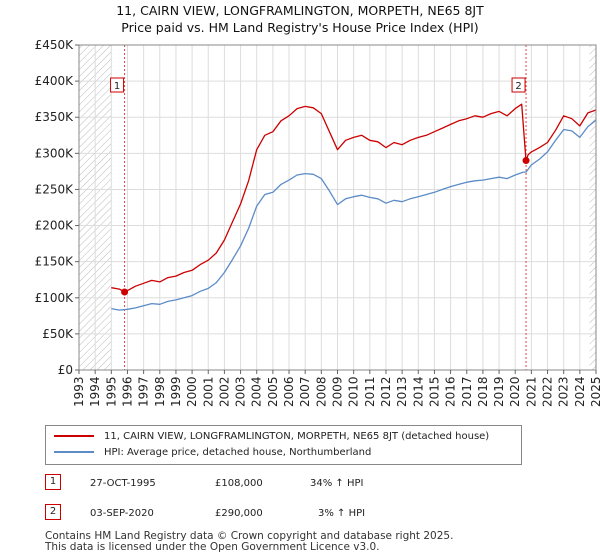 Image resolution: width=600 pixels, height=560 pixels. I want to click on sale-marker: 1, so click(53, 482).